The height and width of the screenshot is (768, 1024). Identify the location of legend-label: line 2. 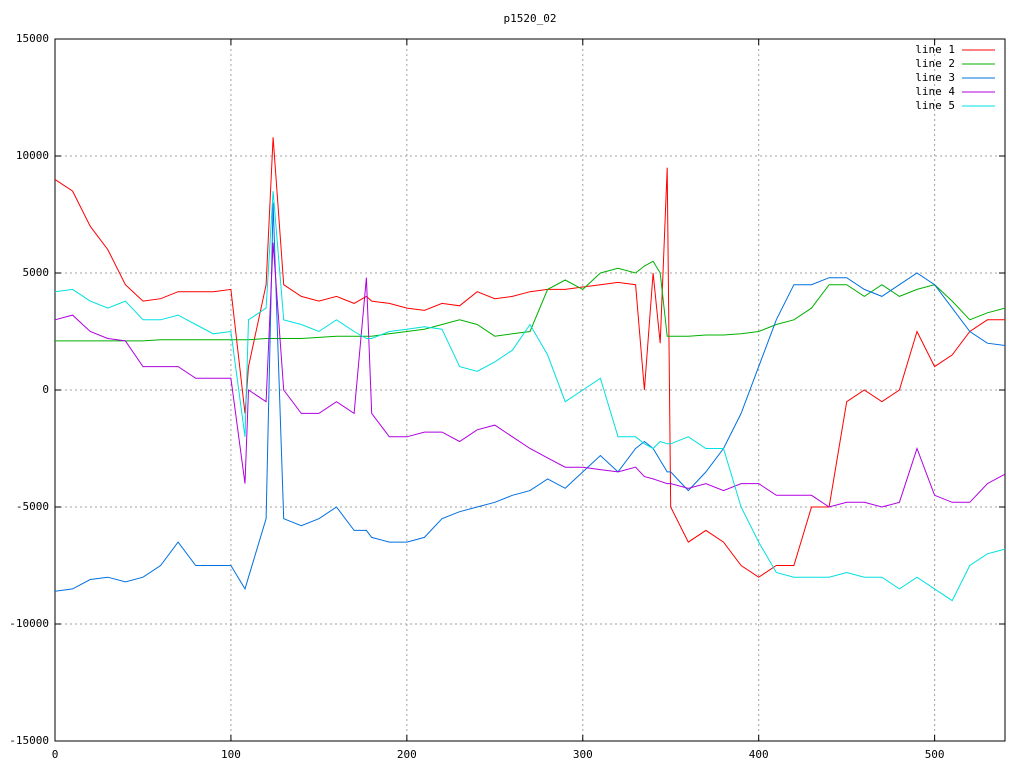
(935, 63).